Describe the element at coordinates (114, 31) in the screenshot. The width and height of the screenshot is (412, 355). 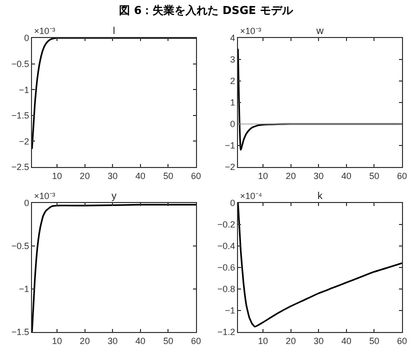
I see `chart-title: l` at that location.